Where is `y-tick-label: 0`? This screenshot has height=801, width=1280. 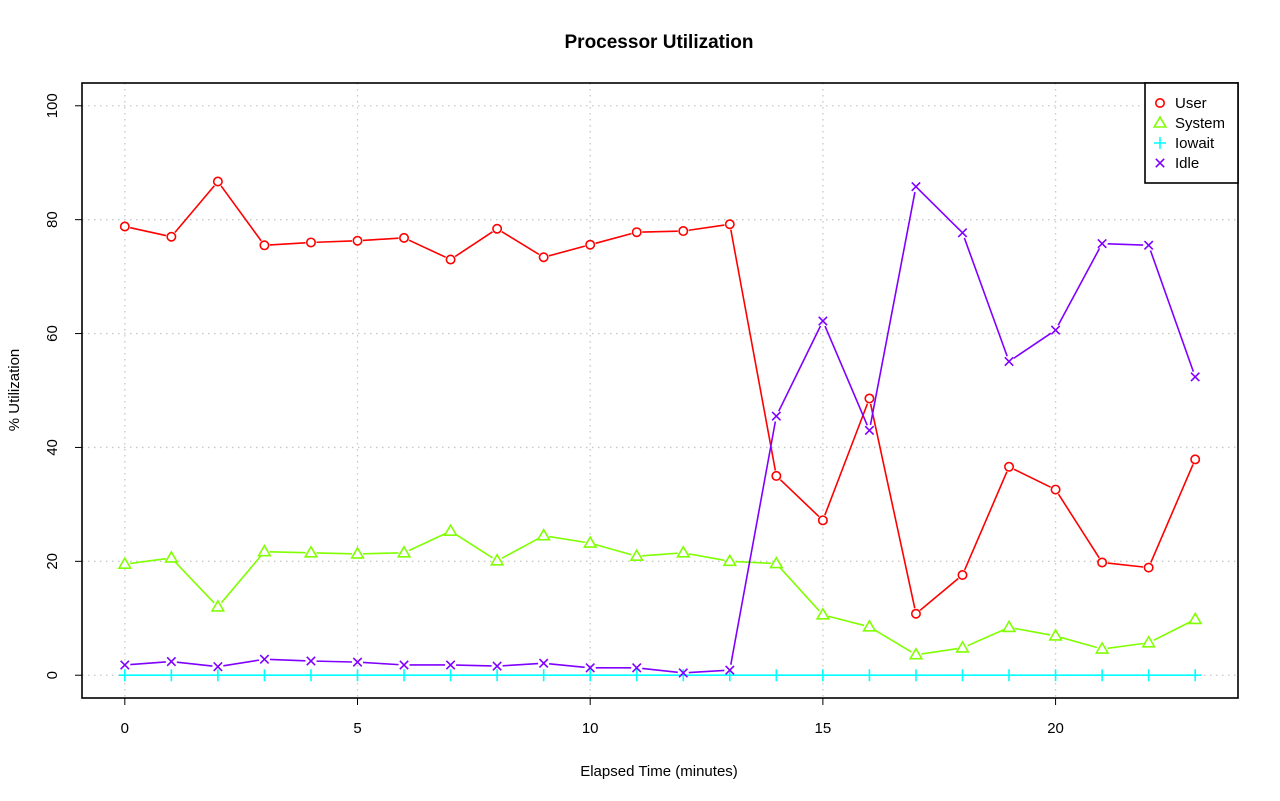 y-tick-label: 0 is located at coordinates (52, 675).